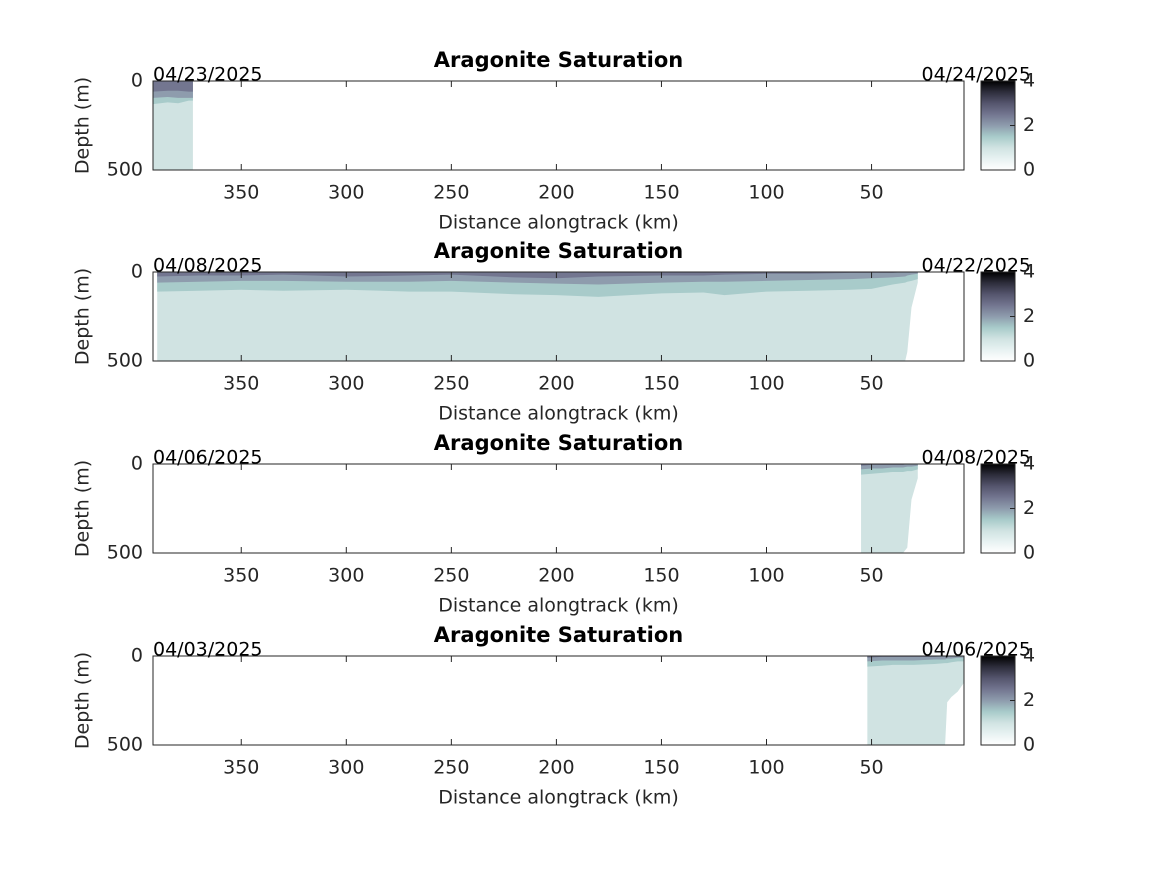 The width and height of the screenshot is (1167, 875). I want to click on date-start: 04/08/2025, so click(208, 266).